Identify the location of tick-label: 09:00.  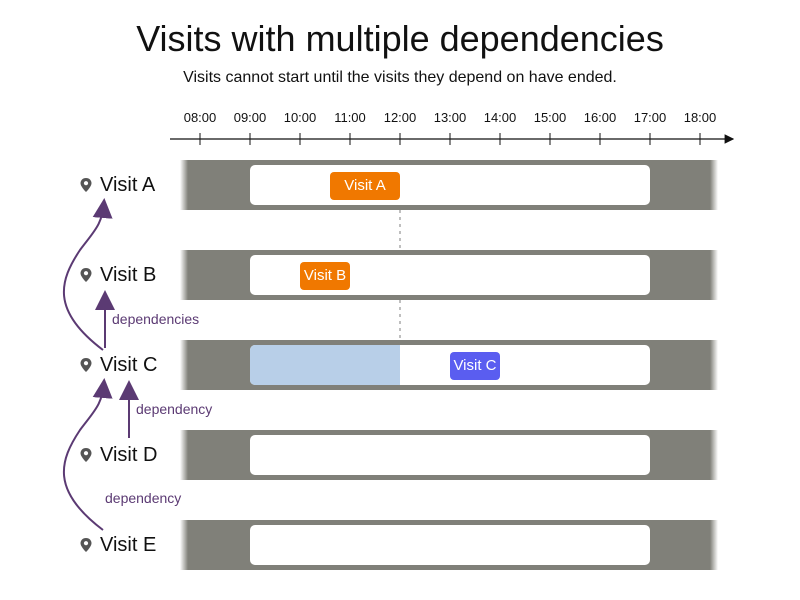
(250, 117).